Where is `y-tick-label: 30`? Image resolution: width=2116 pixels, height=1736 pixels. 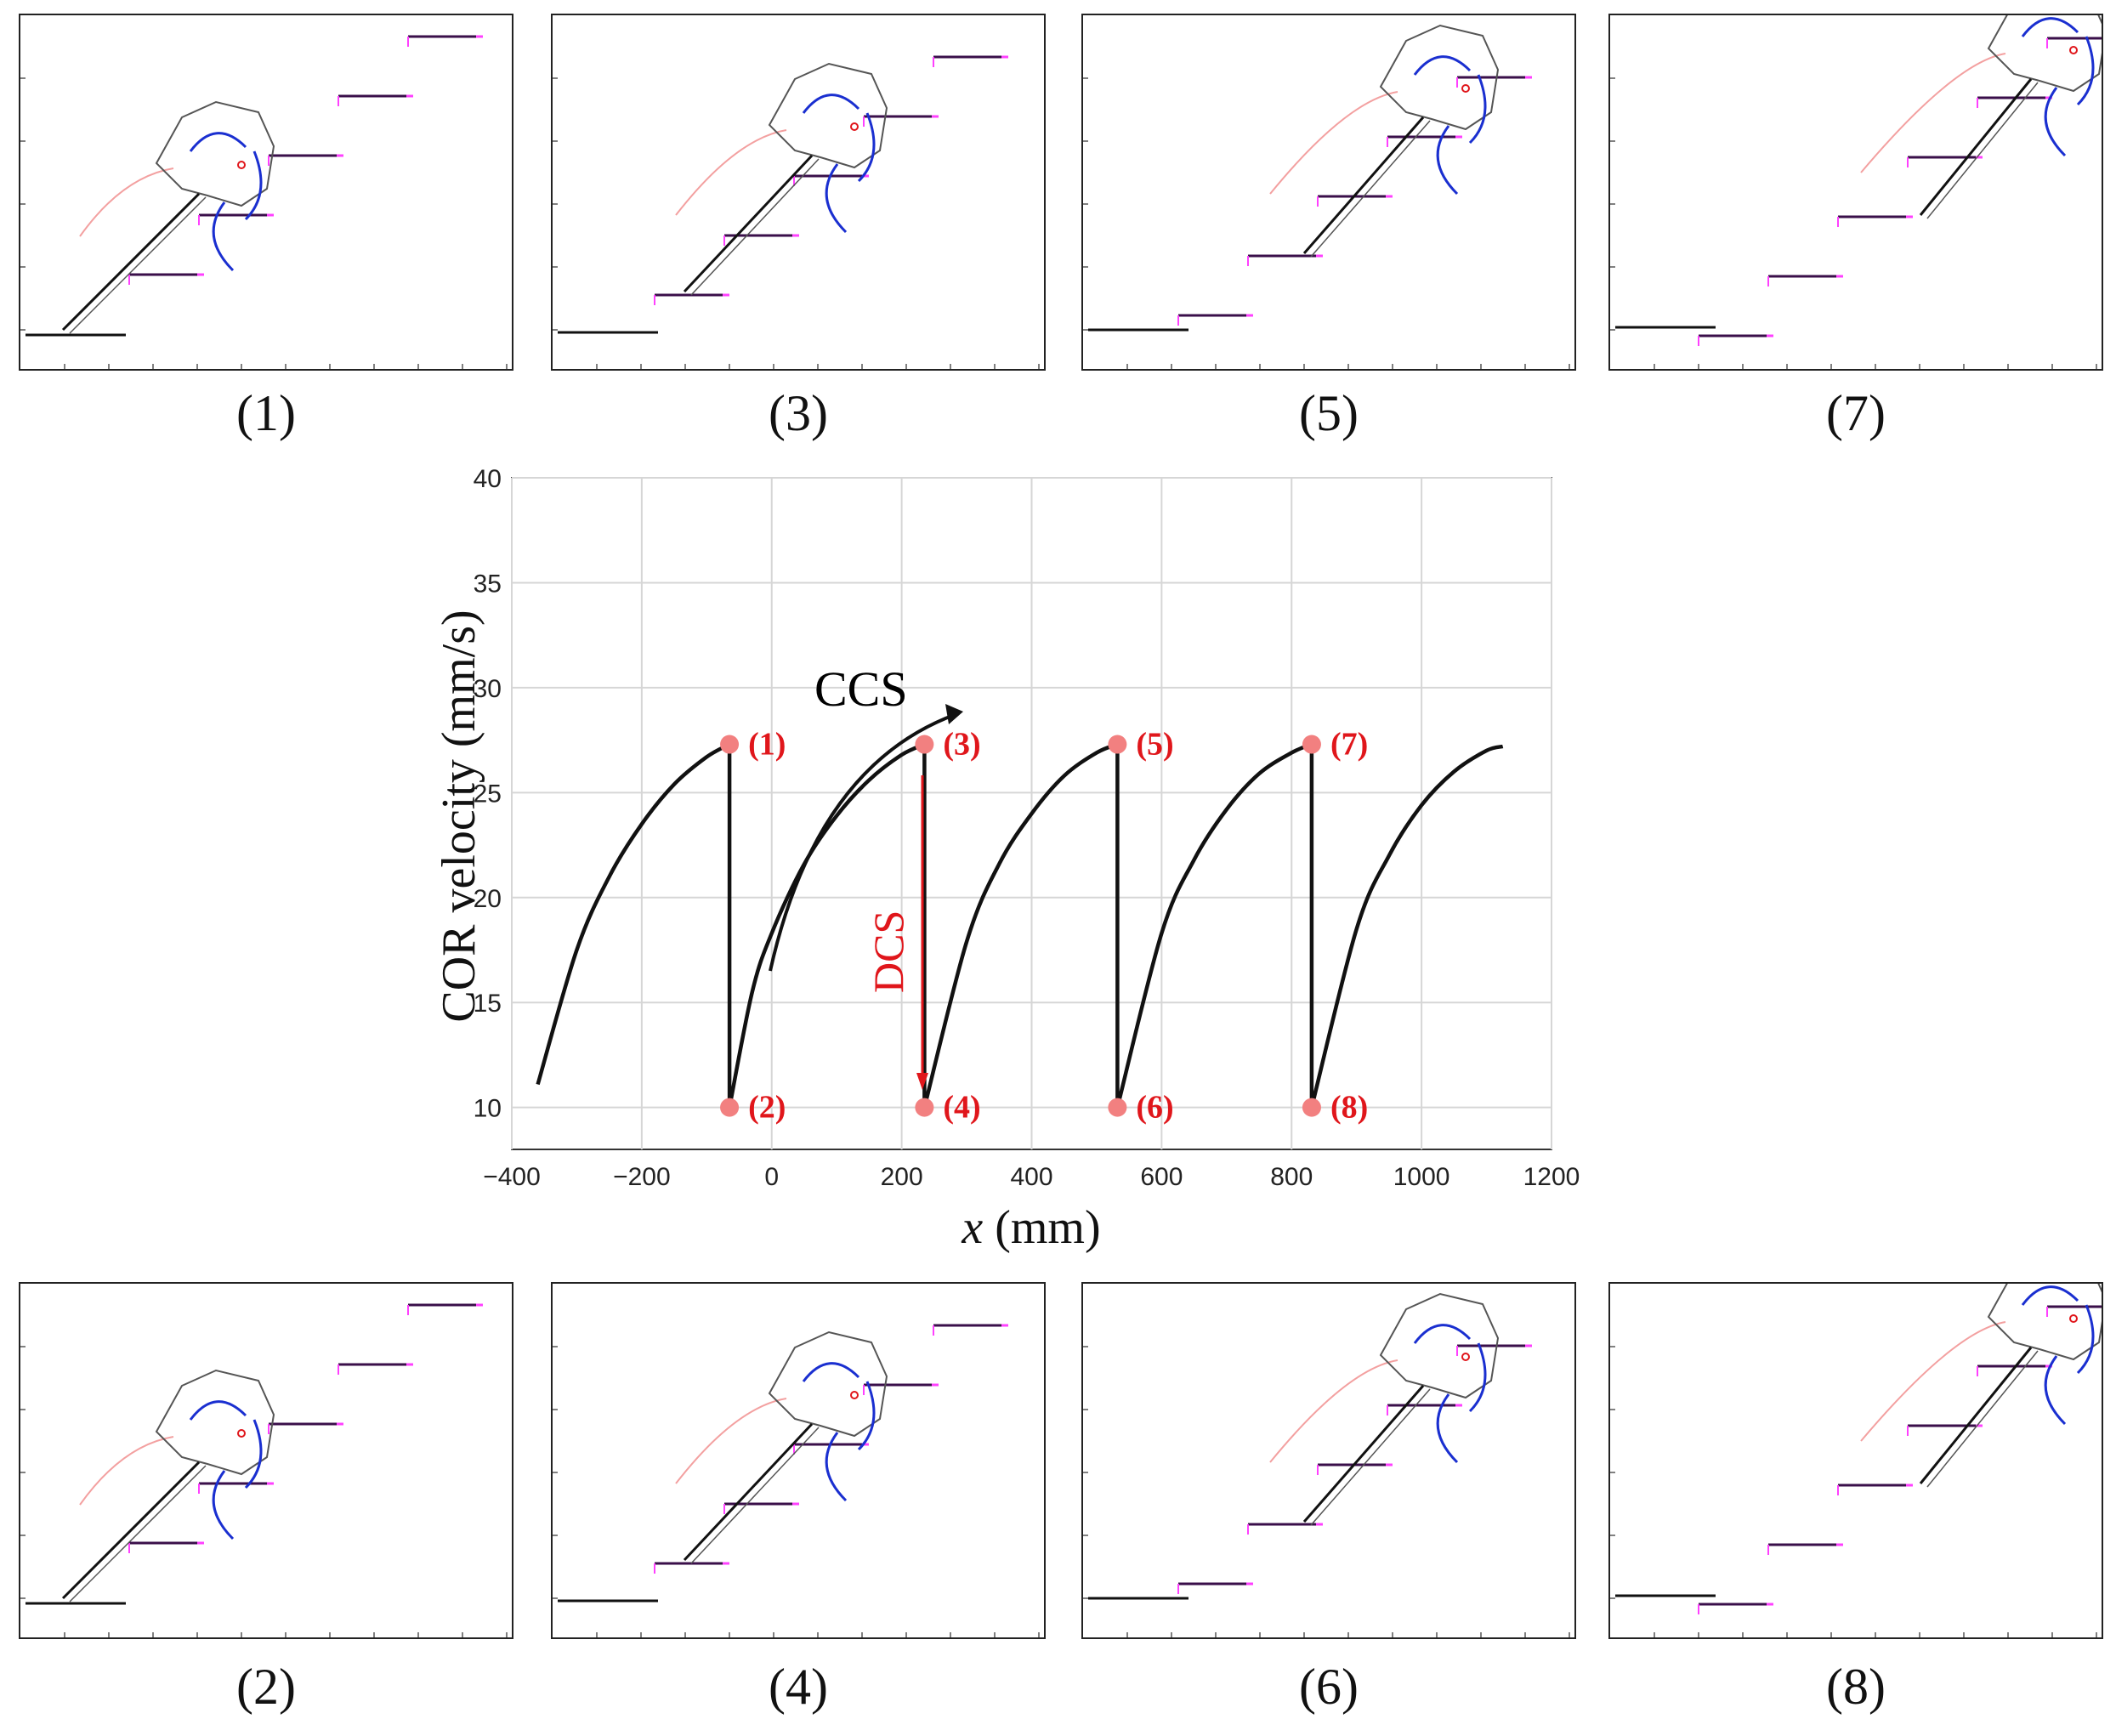 y-tick-label: 30 is located at coordinates (488, 689).